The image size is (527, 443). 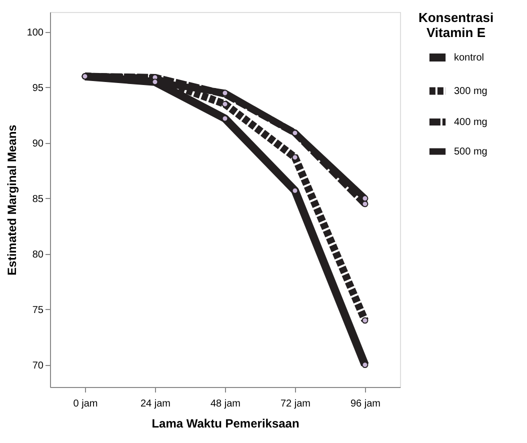 What do you see at coordinates (38, 199) in the screenshot?
I see `y-tick-label: 85` at bounding box center [38, 199].